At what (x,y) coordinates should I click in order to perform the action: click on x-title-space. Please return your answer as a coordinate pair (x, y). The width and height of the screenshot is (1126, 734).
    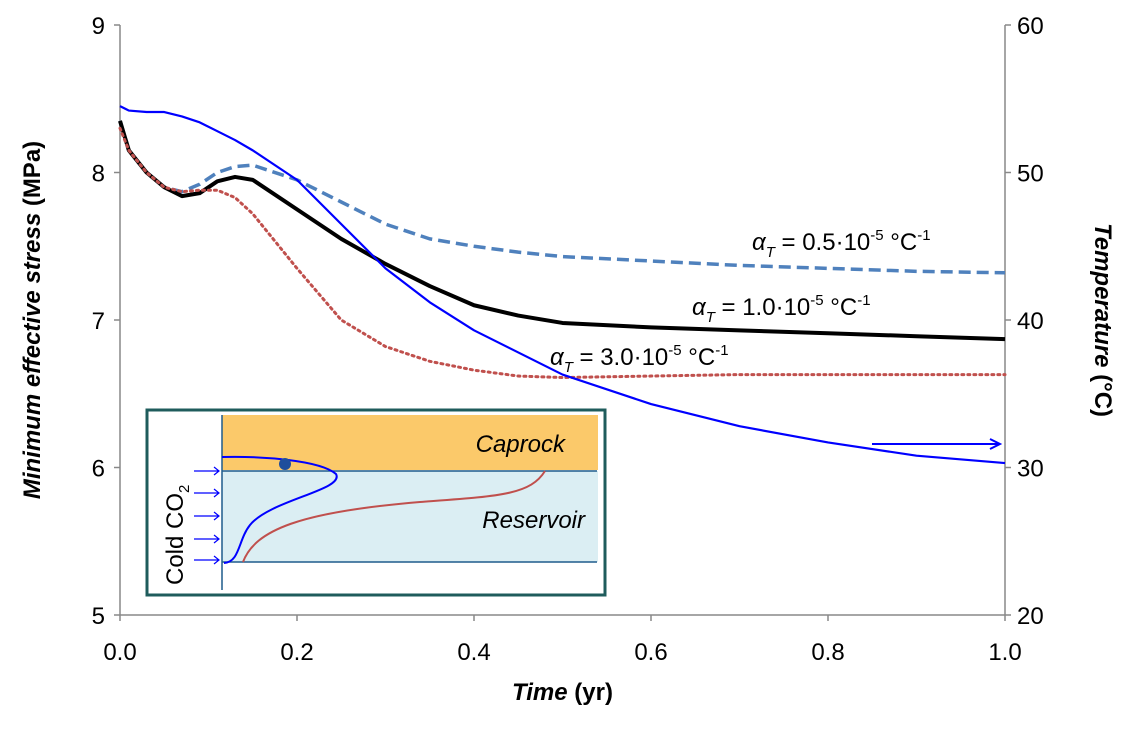
    Looking at the image, I should click on (571, 692).